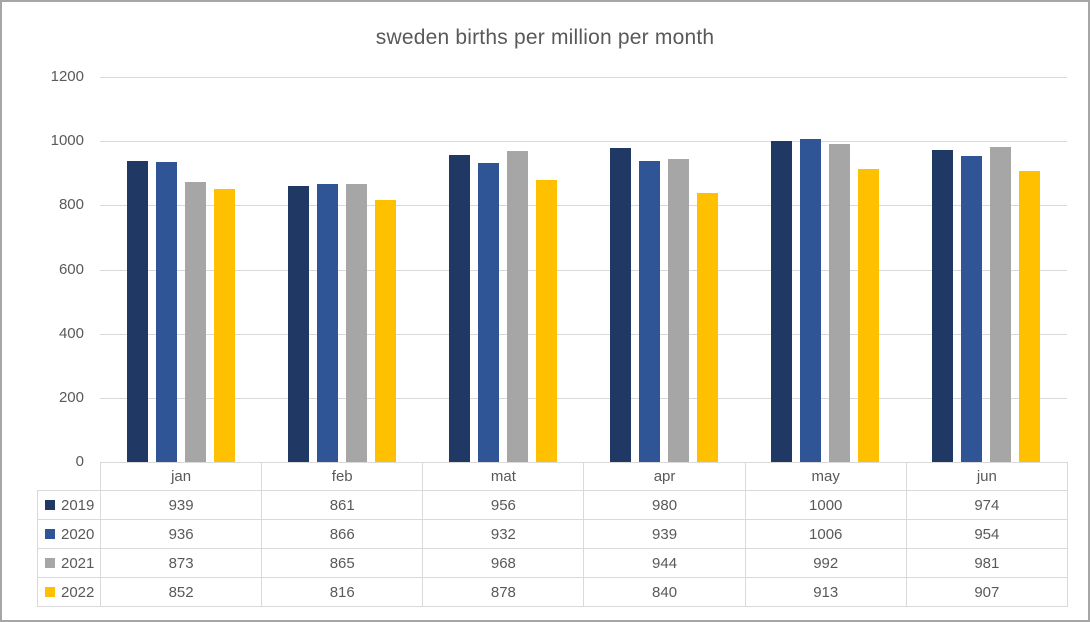 Image resolution: width=1090 pixels, height=622 pixels. I want to click on bar-2020-apr, so click(650, 311).